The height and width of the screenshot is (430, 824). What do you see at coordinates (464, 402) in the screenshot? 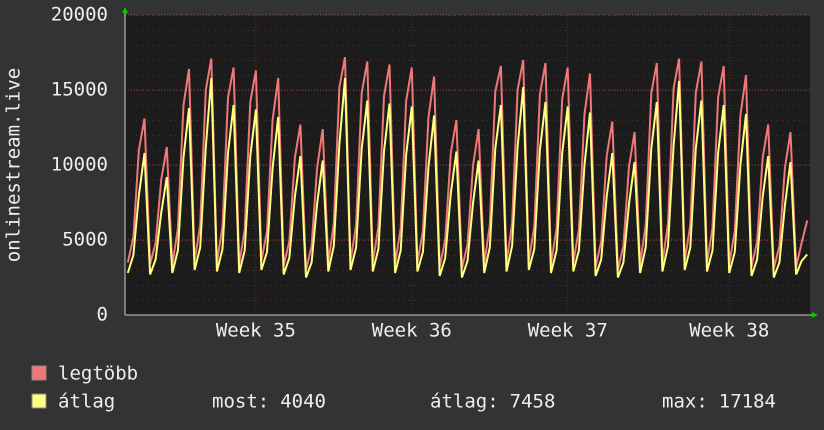
I see `stat-label: átlag:` at bounding box center [464, 402].